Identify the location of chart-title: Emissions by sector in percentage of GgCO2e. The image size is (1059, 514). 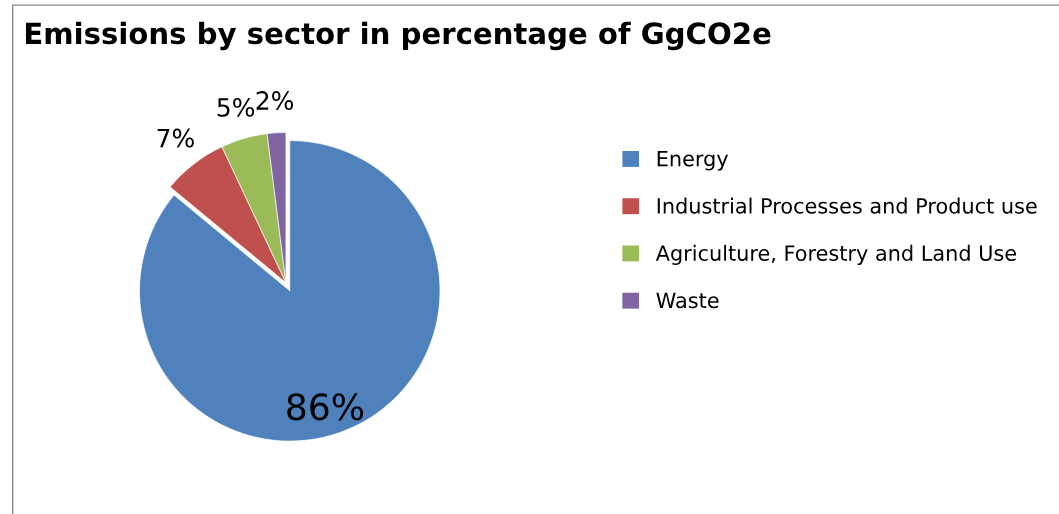
(398, 36).